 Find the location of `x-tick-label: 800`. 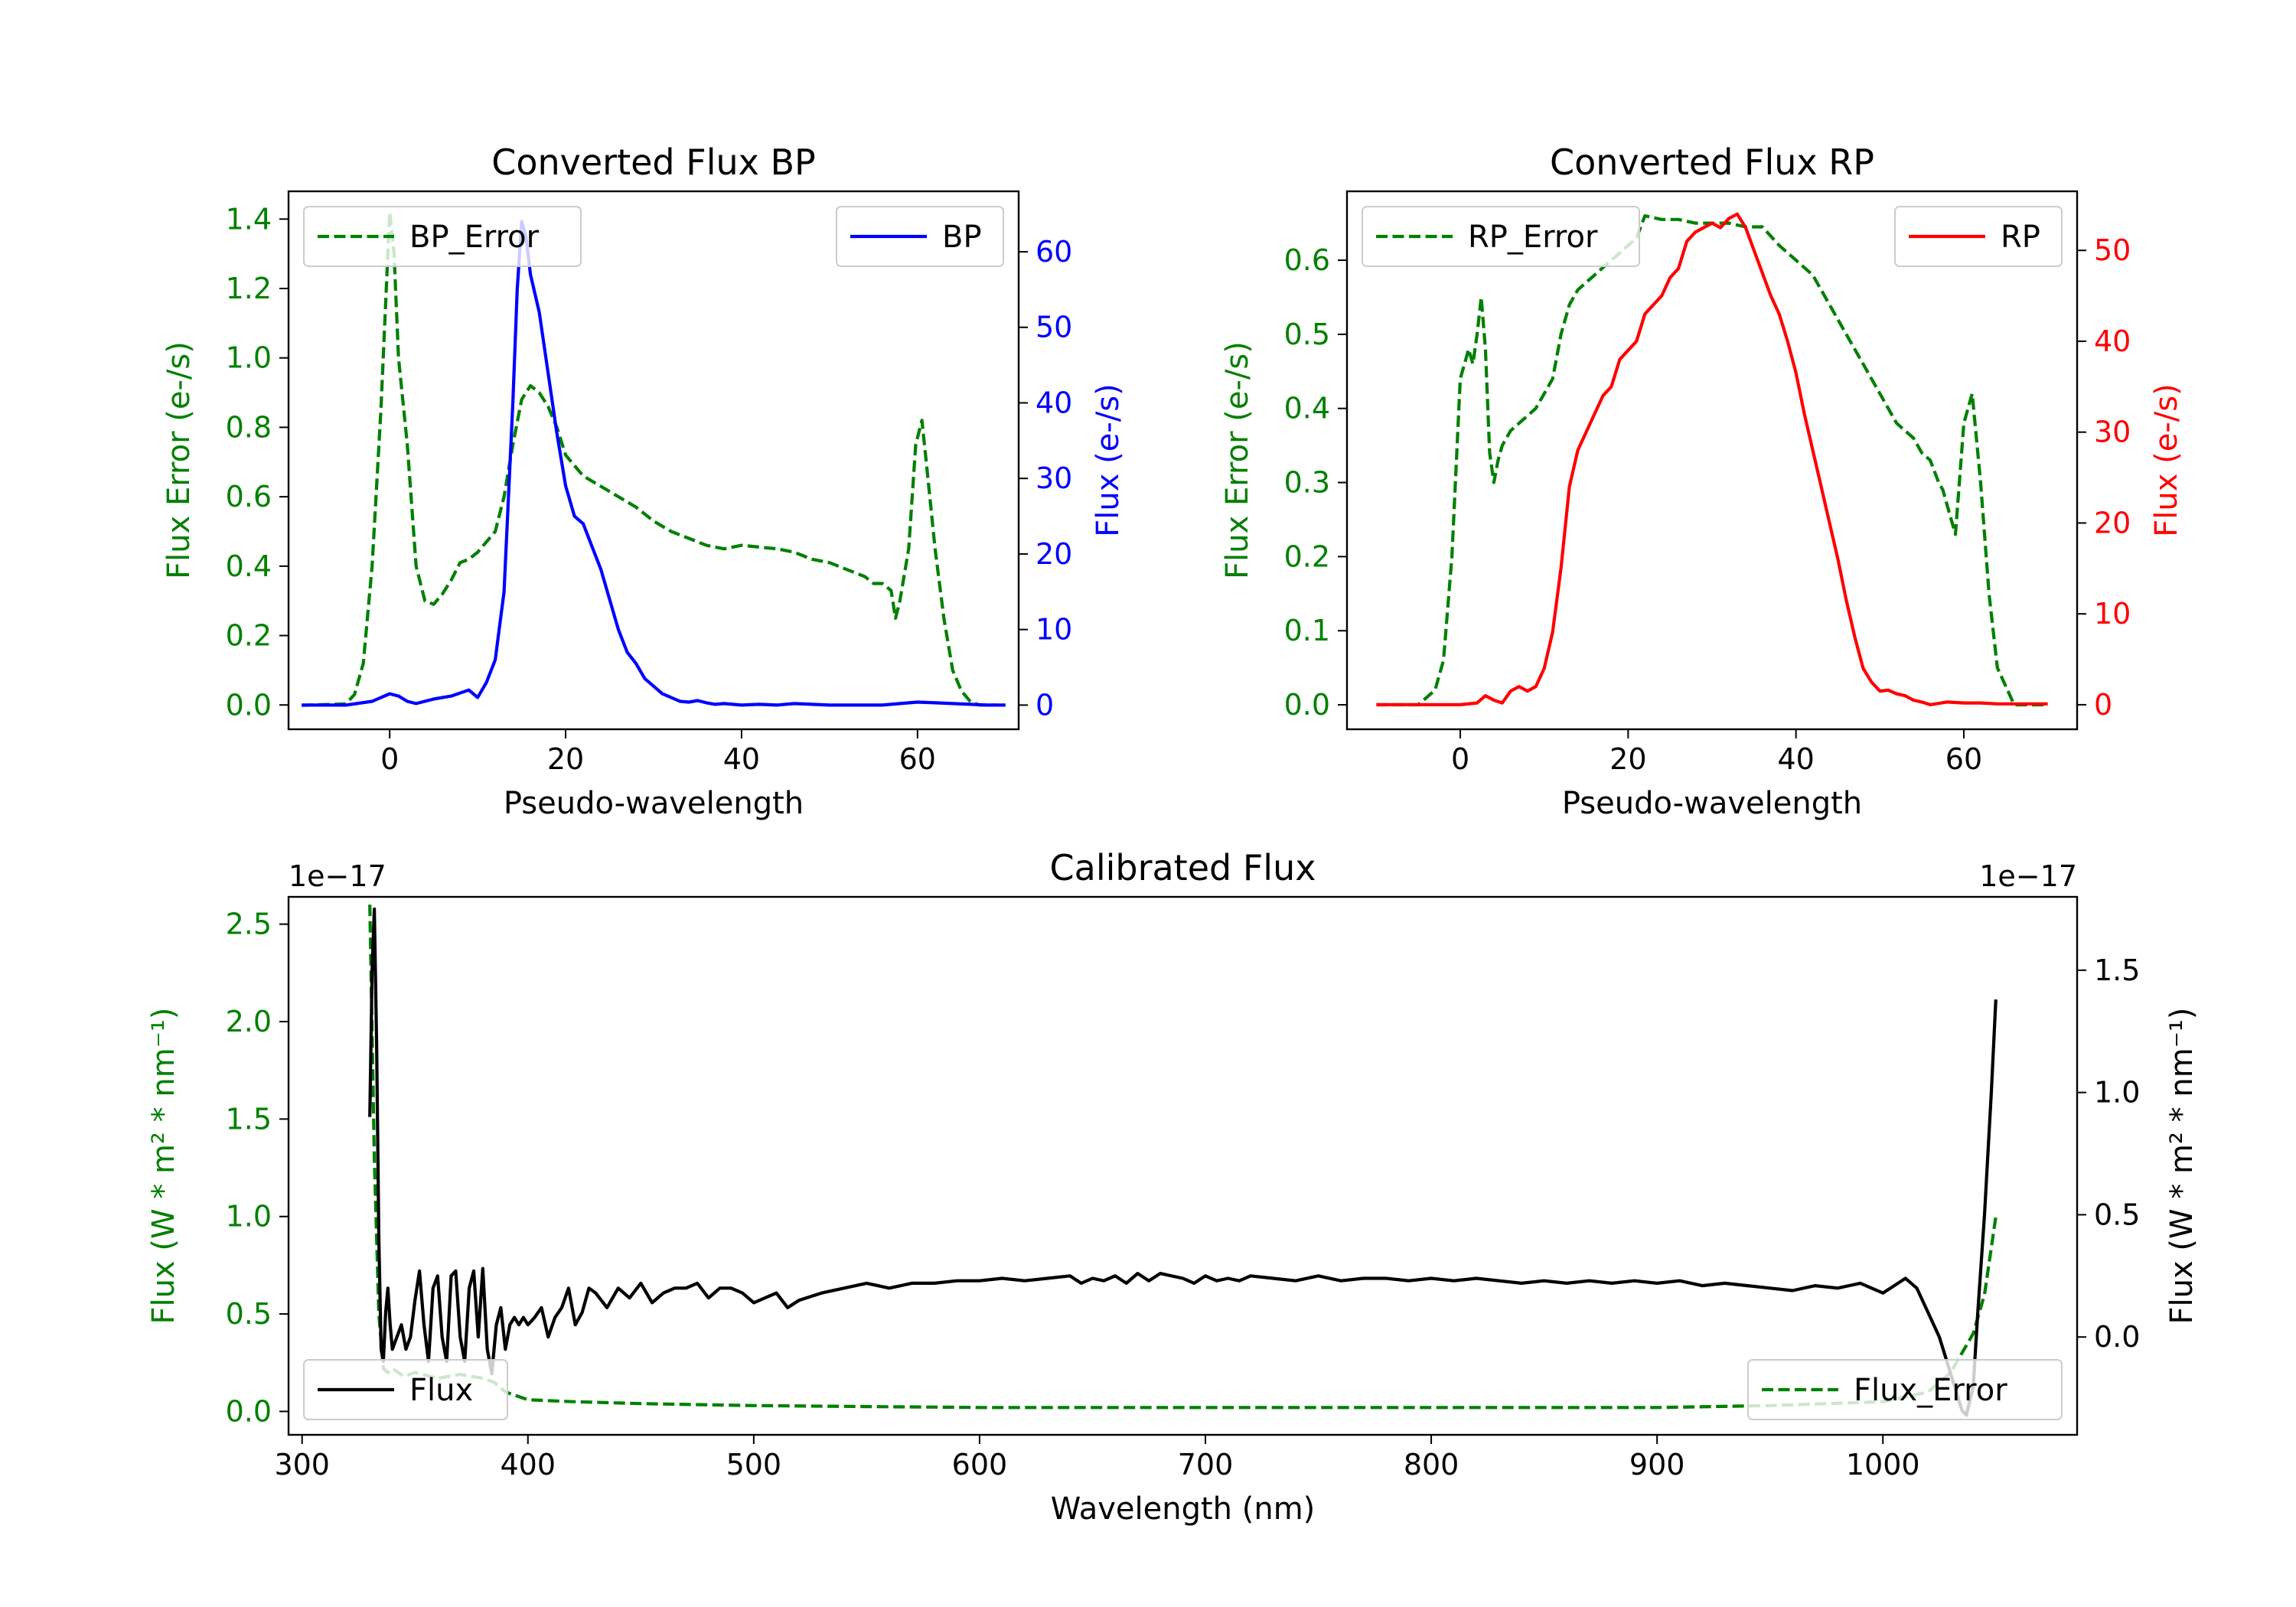

x-tick-label: 800 is located at coordinates (1431, 1465).